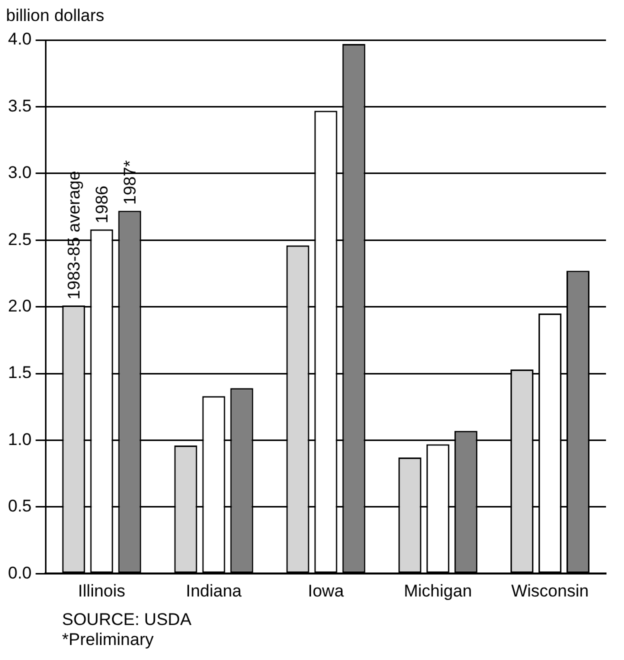 The width and height of the screenshot is (624, 660). What do you see at coordinates (214, 590) in the screenshot?
I see `x-tick-label: Indiana` at bounding box center [214, 590].